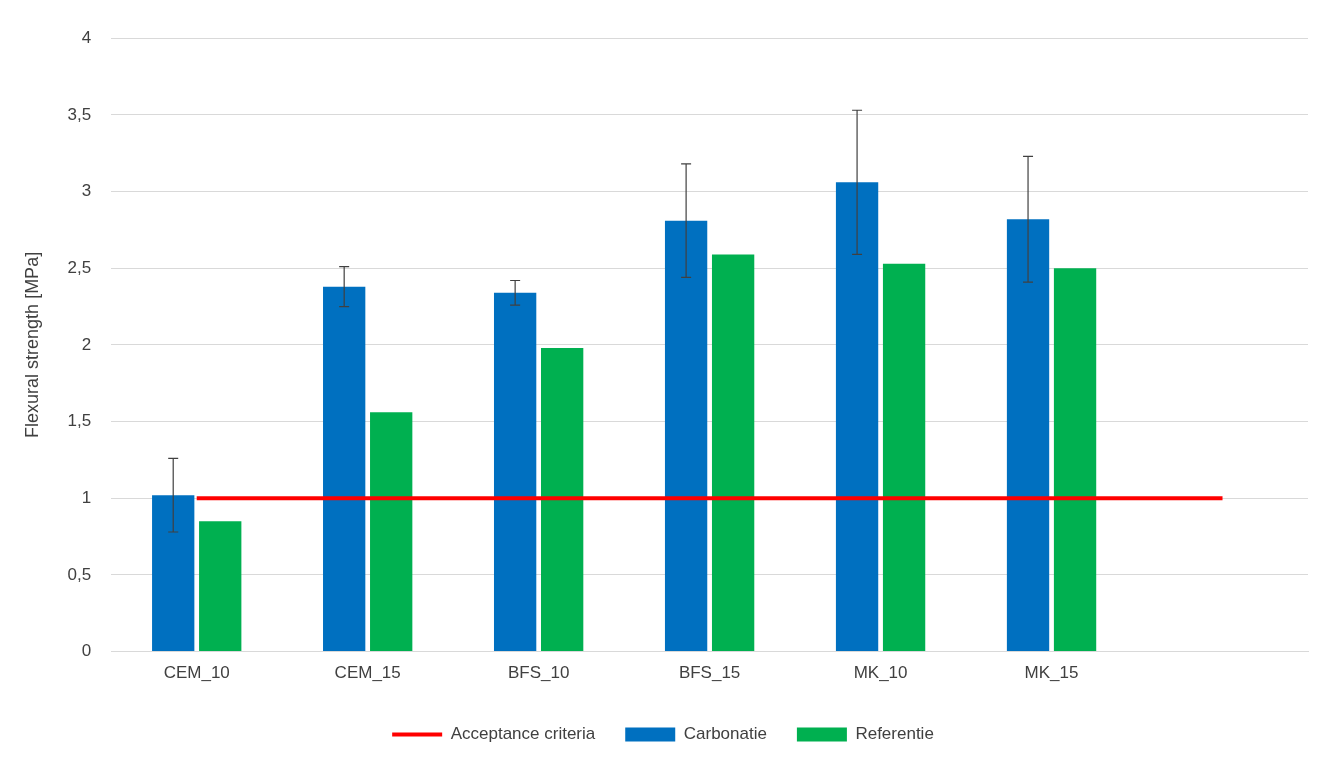  I want to click on legend-label: Referentie, so click(894, 734).